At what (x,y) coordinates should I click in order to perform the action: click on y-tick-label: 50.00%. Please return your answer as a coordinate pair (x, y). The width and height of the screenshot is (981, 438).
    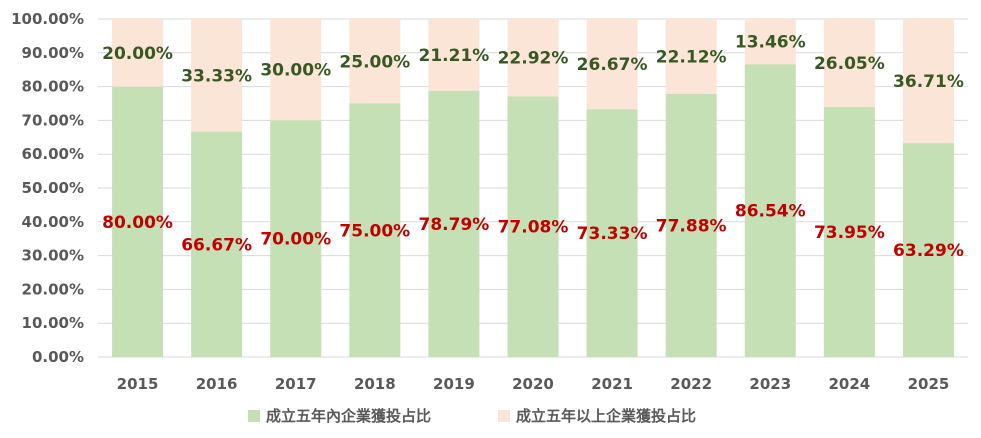
    Looking at the image, I should click on (53, 188).